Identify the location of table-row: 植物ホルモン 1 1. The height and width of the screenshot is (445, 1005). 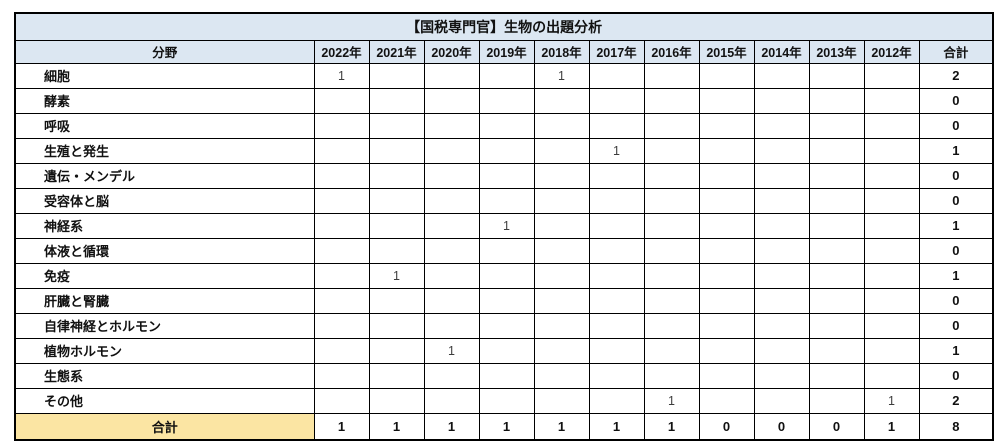
(504, 350).